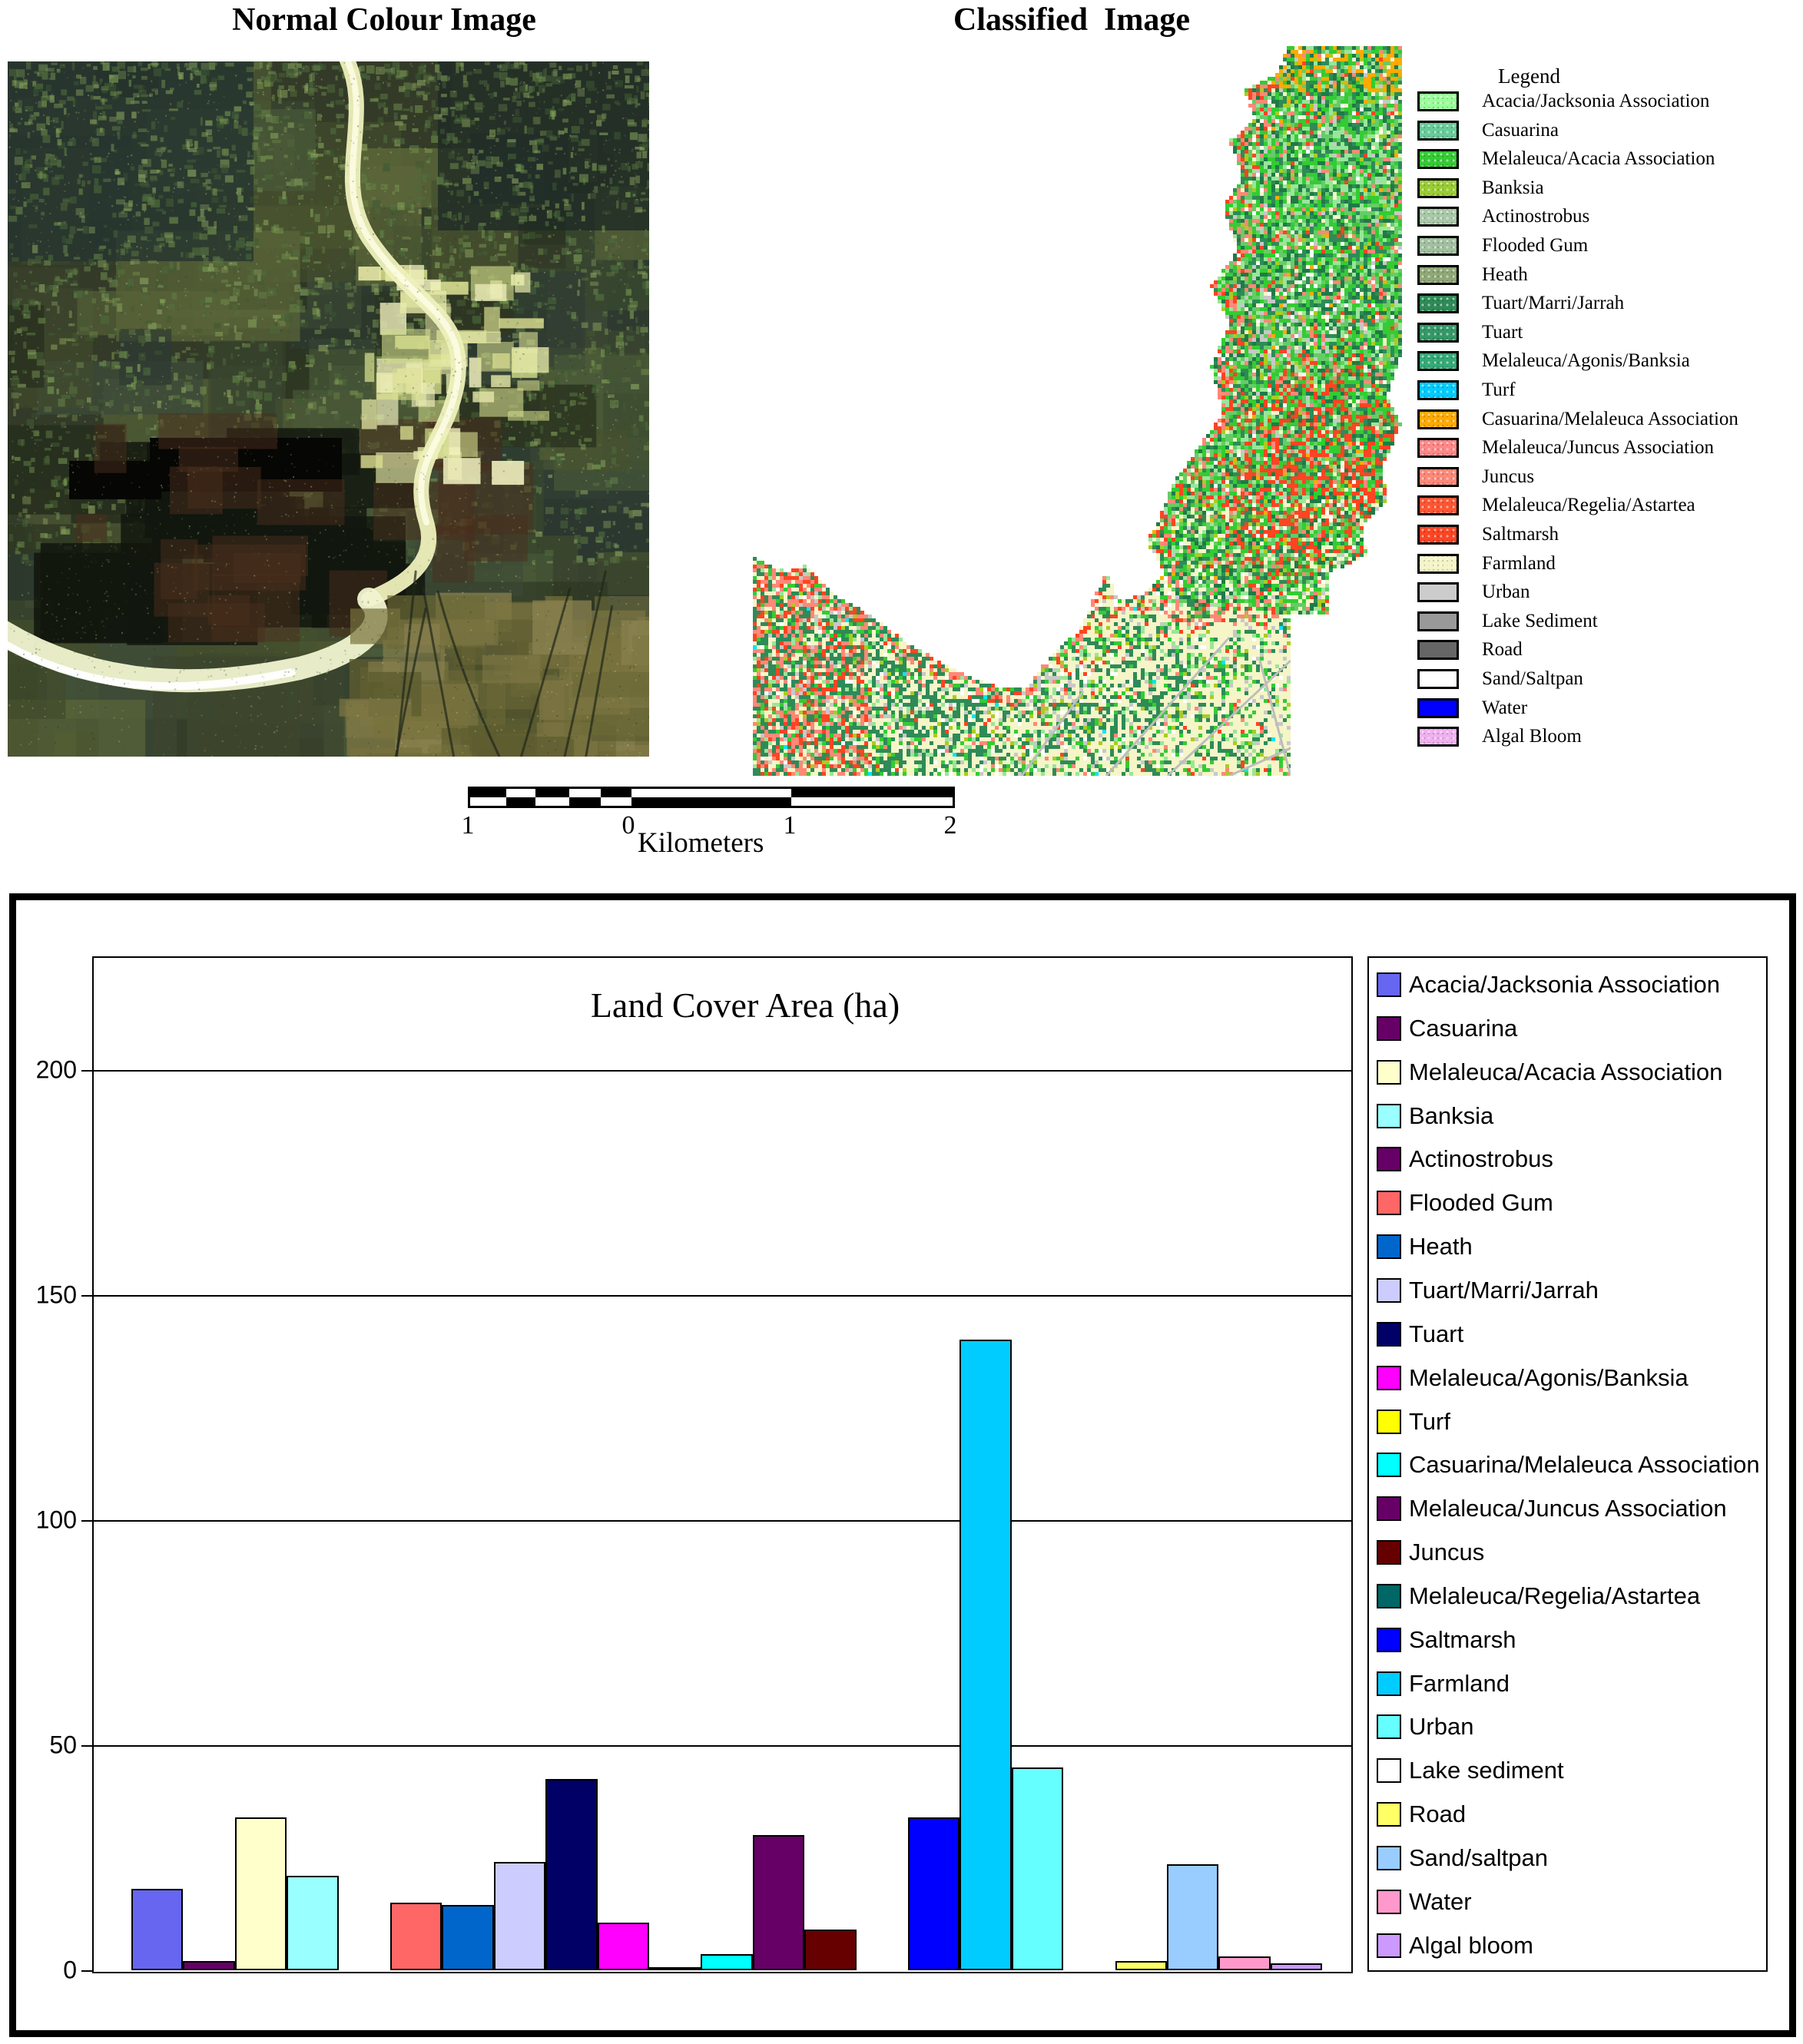 Image resolution: width=1803 pixels, height=2044 pixels. I want to click on bar-tuart, so click(571, 1874).